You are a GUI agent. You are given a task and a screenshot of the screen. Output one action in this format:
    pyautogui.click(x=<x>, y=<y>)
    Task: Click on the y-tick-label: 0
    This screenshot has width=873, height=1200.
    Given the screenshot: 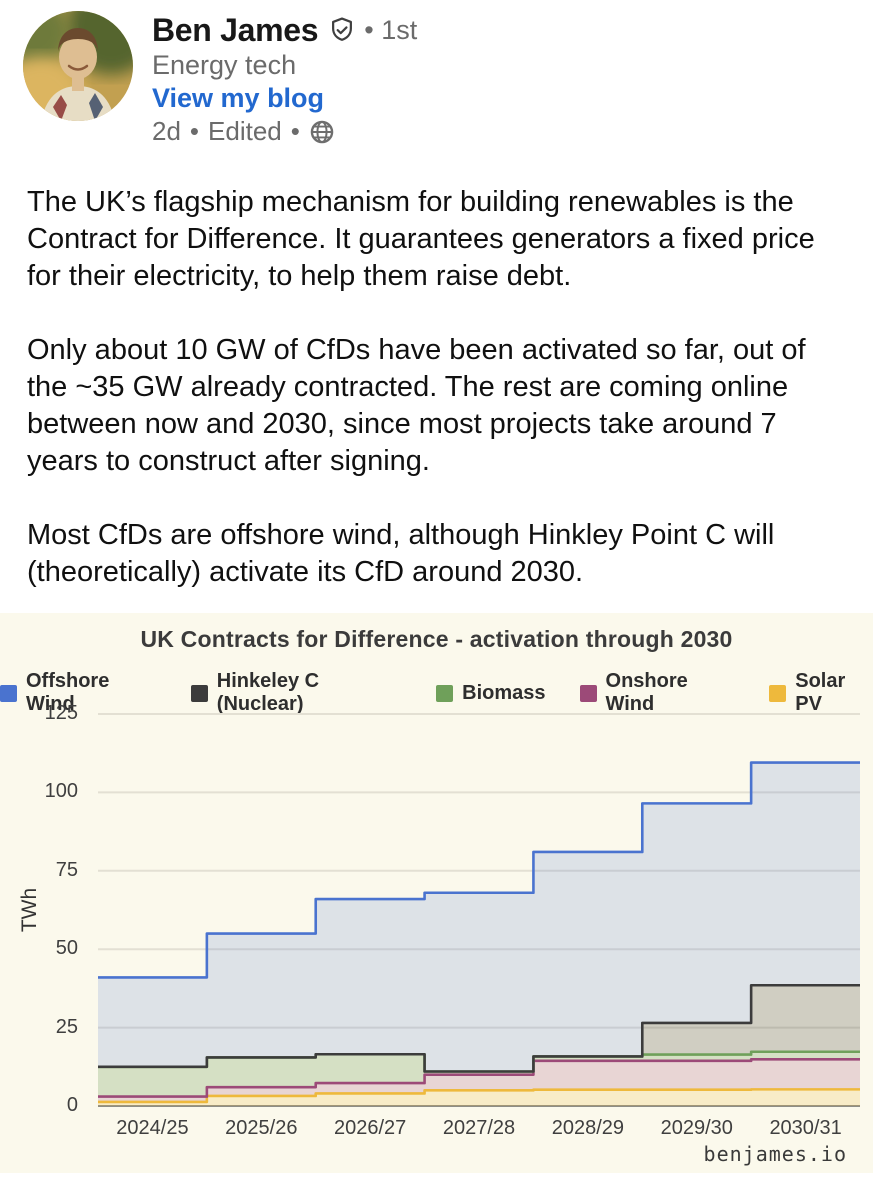 What is the action you would take?
    pyautogui.click(x=72, y=1105)
    